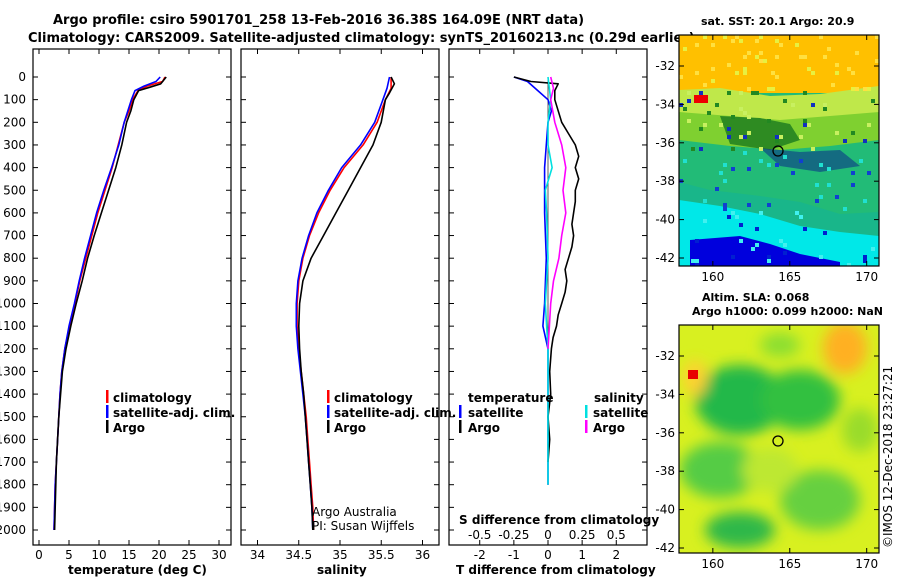 The width and height of the screenshot is (900, 580). I want to click on legend-swatch-s-satellite, so click(586, 411).